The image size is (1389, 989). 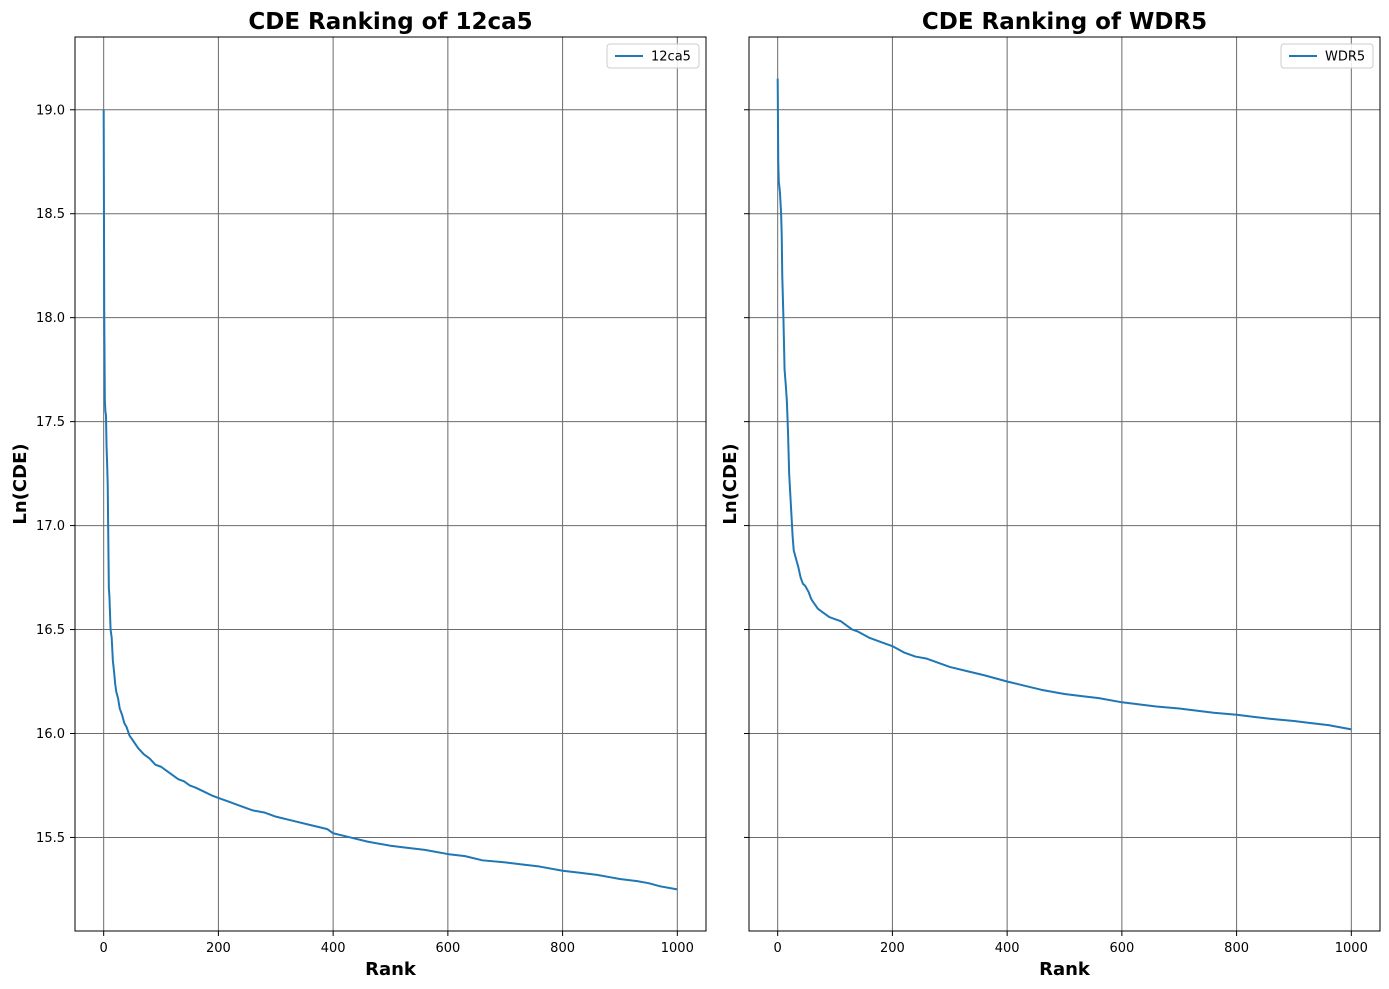 I want to click on legend-label: 12ca5, so click(x=671, y=57).